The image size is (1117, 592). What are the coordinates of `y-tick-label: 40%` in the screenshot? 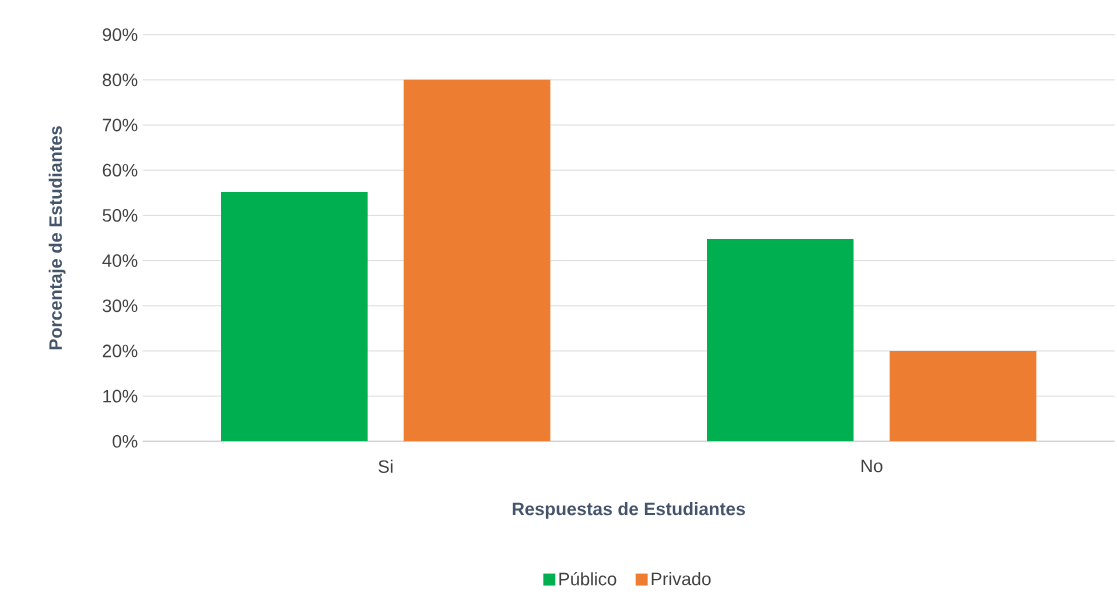 It's located at (120, 260).